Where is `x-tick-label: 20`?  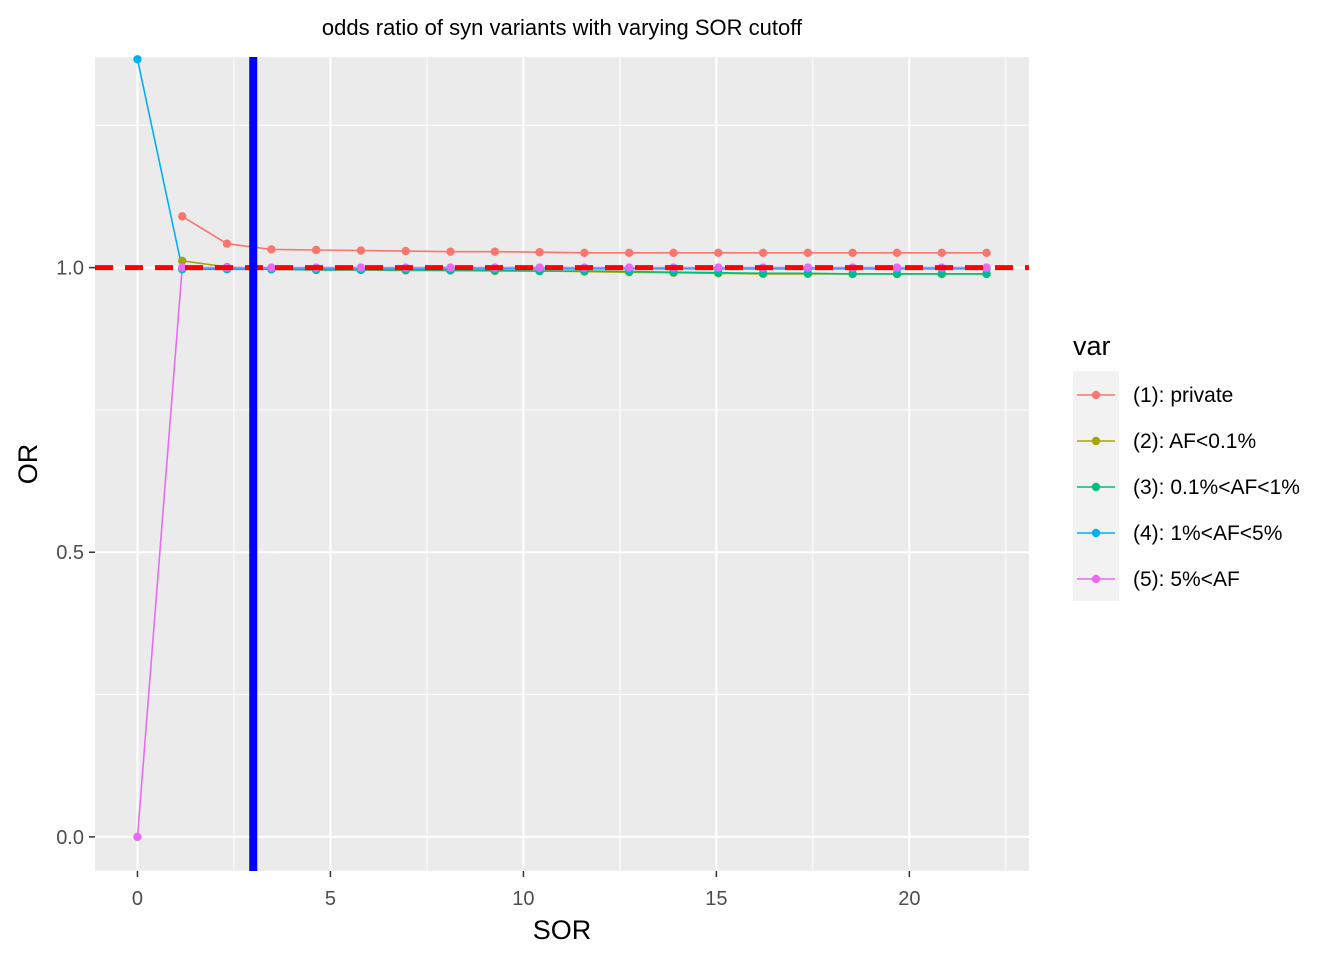
x-tick-label: 20 is located at coordinates (909, 899).